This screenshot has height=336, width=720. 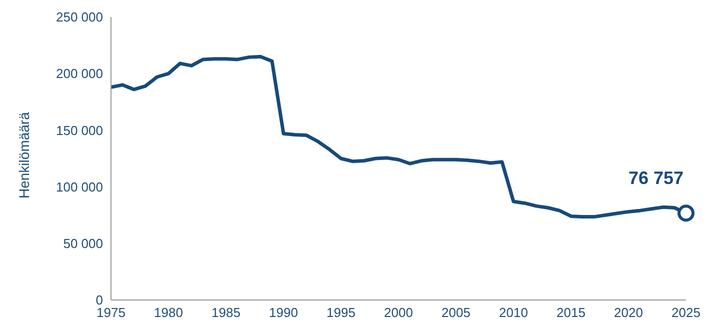 What do you see at coordinates (341, 312) in the screenshot?
I see `x-tick-label: 1995` at bounding box center [341, 312].